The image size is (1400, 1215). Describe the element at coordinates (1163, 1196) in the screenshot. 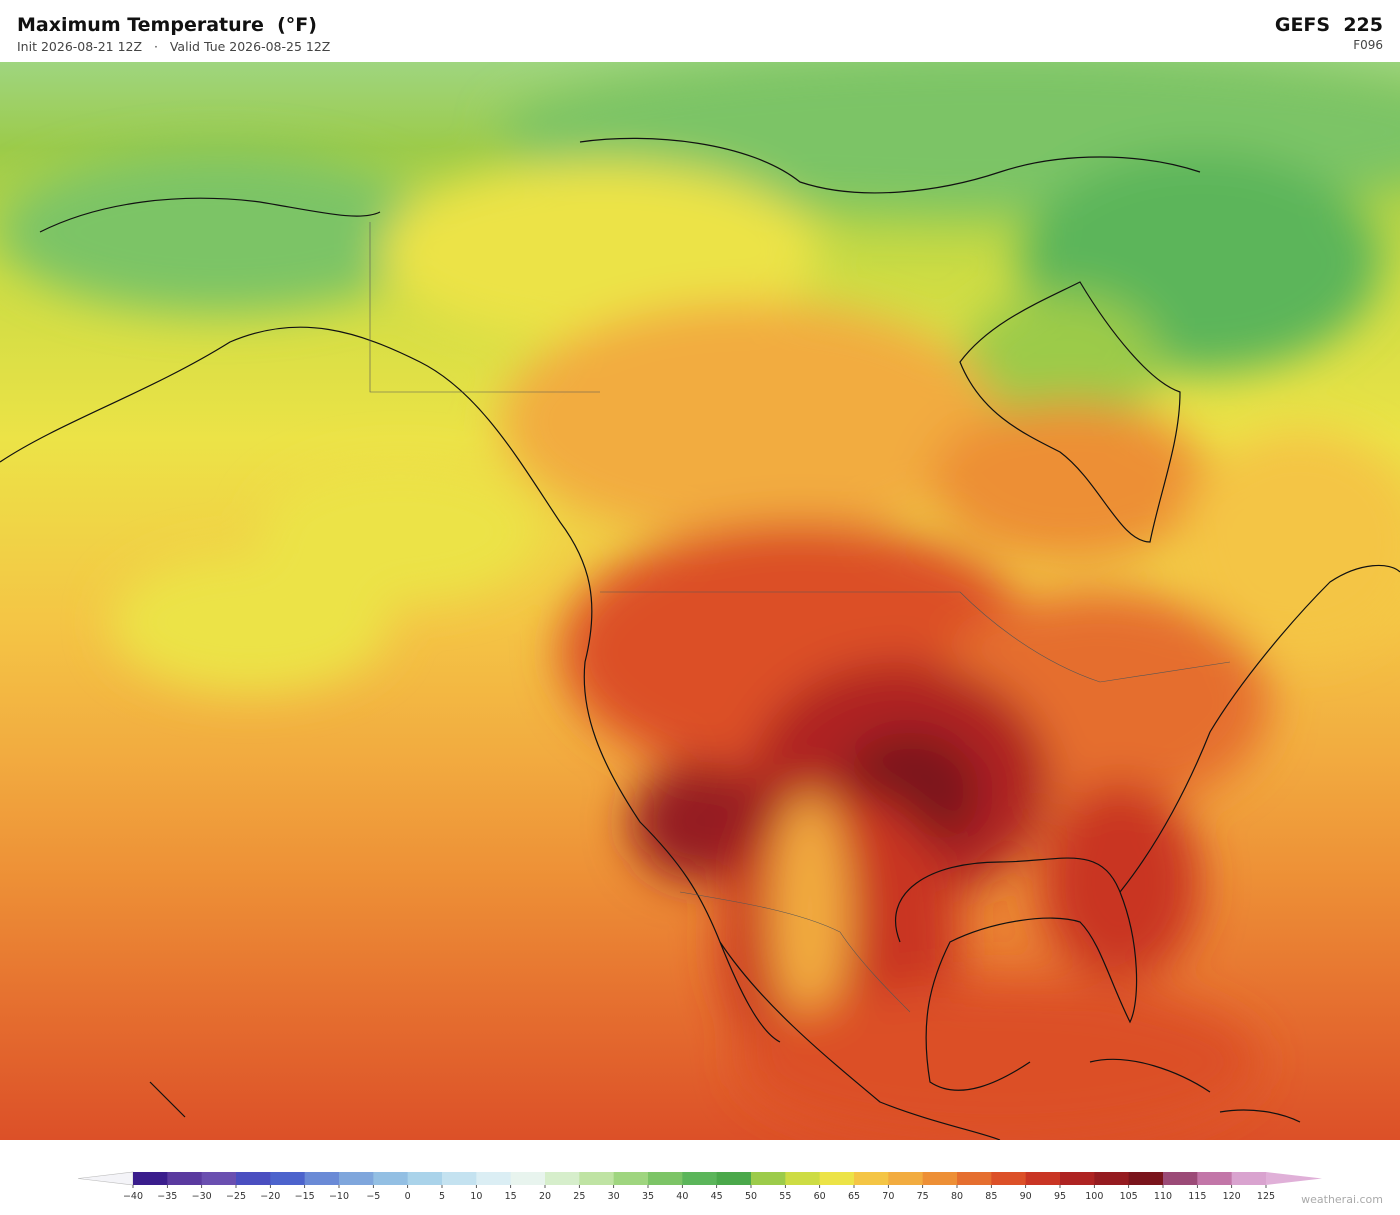

I see `tick-label: 110` at that location.